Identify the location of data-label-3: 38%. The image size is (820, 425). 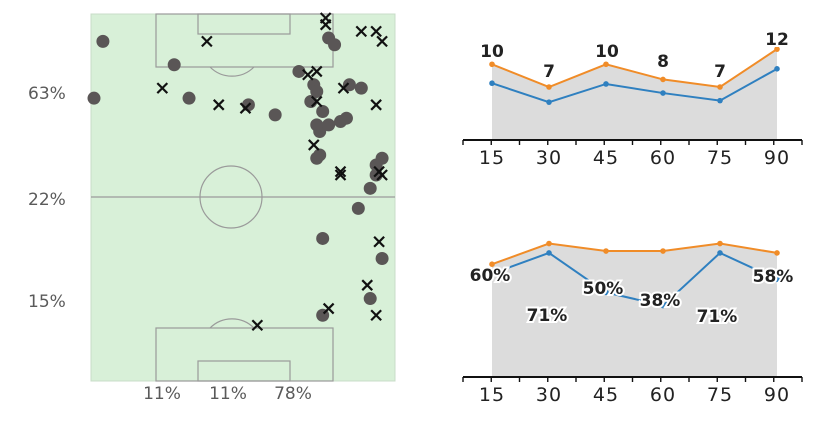
(660, 301).